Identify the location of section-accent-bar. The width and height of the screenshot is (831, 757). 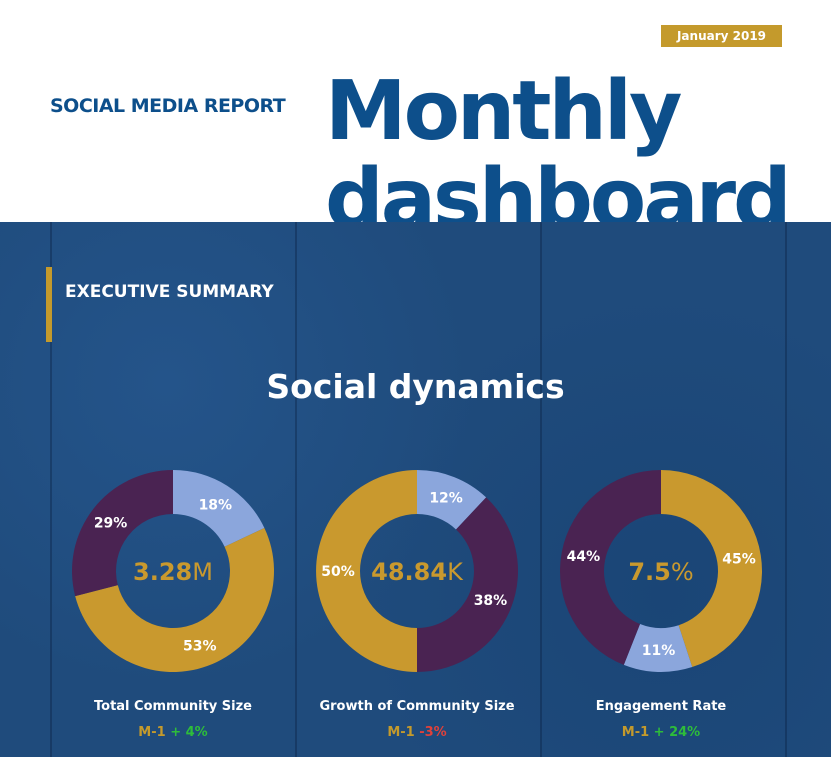
(49, 304).